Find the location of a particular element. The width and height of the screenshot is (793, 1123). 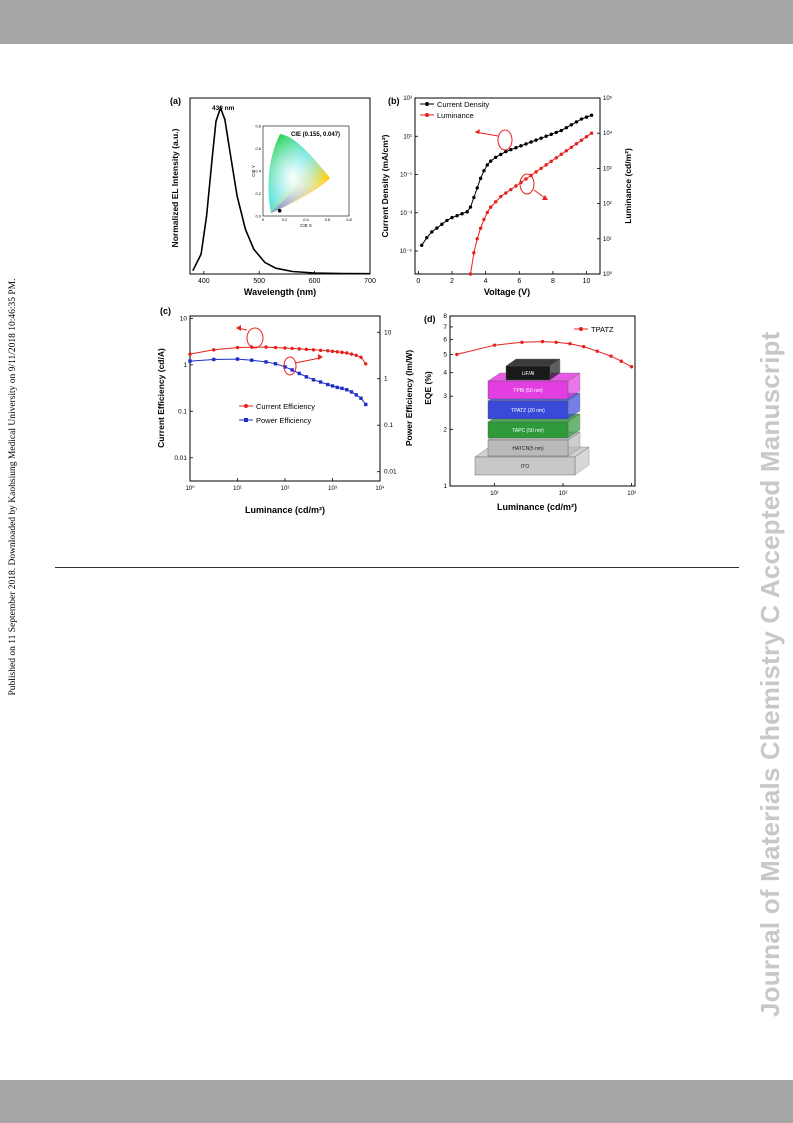

panel-c-legend-power: Power Efficiency is located at coordinates (284, 420).